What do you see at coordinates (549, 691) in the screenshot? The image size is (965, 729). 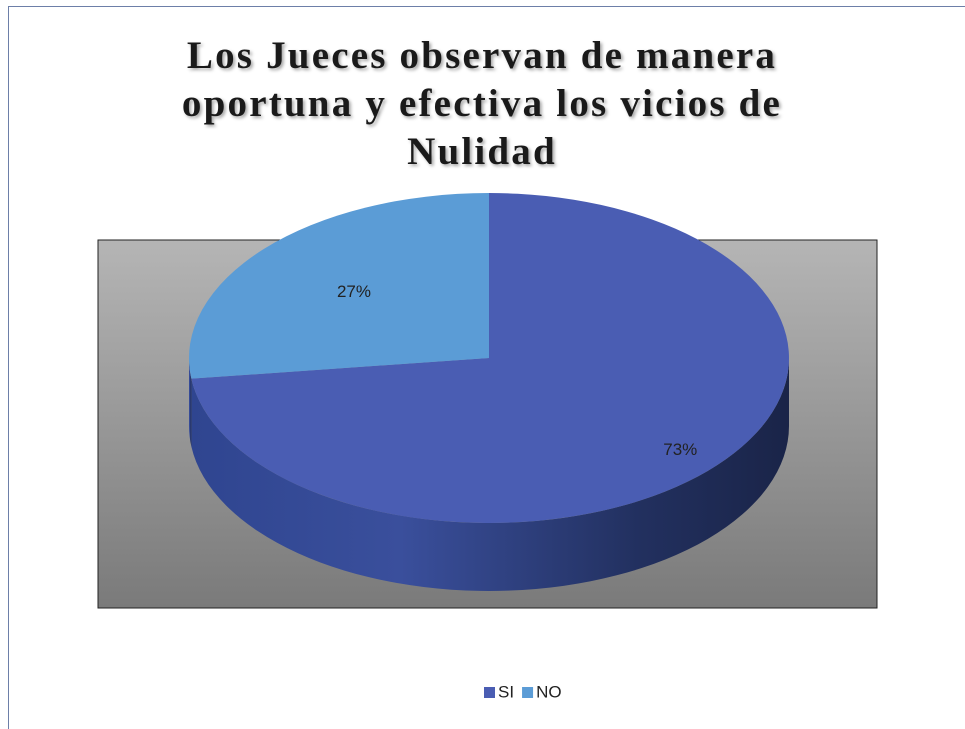 I see `legend-label: NO` at bounding box center [549, 691].